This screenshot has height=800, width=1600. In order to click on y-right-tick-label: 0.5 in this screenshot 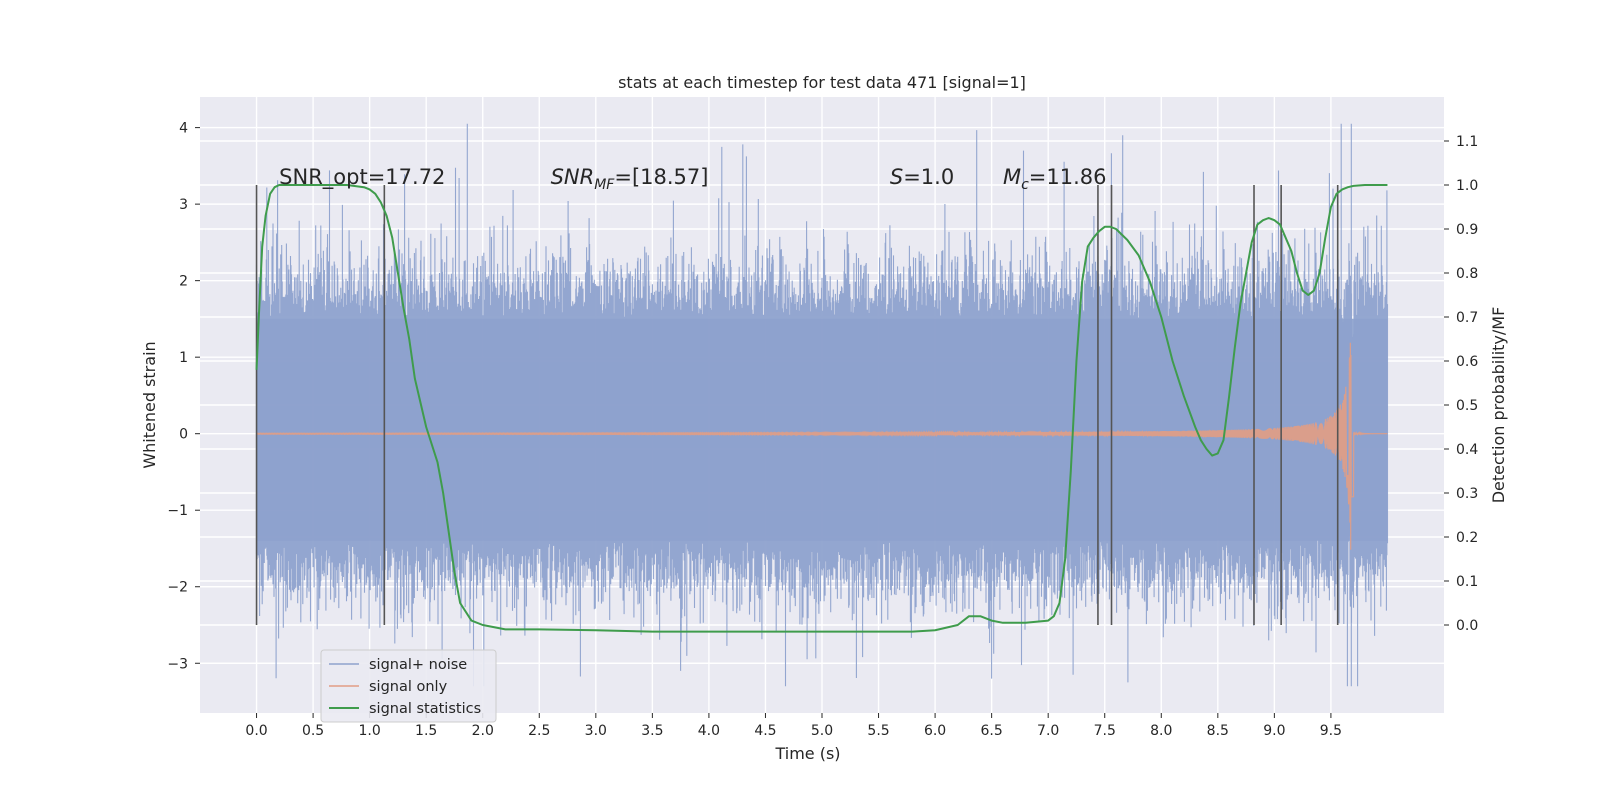, I will do `click(1467, 406)`.